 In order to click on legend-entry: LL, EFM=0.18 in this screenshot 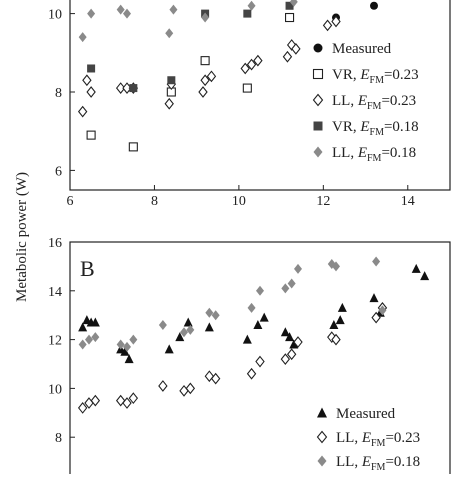, I will do `click(374, 154)`.